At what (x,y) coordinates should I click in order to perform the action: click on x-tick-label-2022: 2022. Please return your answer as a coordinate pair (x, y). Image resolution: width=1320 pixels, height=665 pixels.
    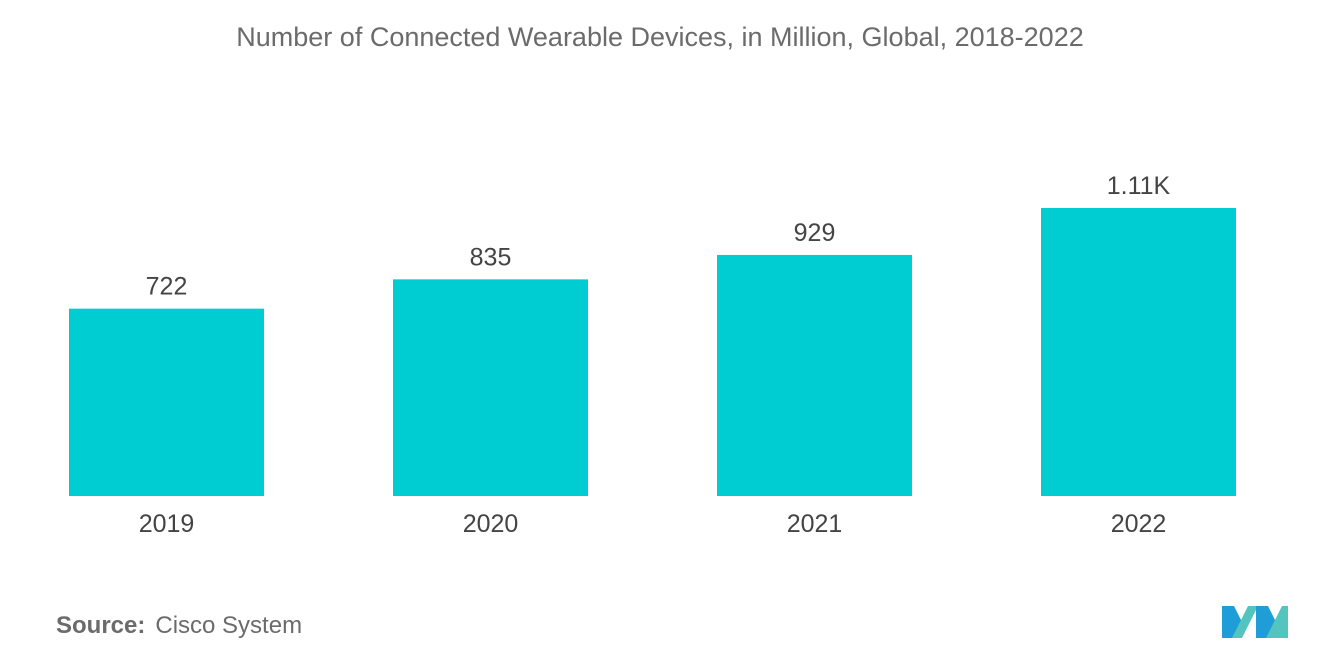
    Looking at the image, I should click on (1139, 524).